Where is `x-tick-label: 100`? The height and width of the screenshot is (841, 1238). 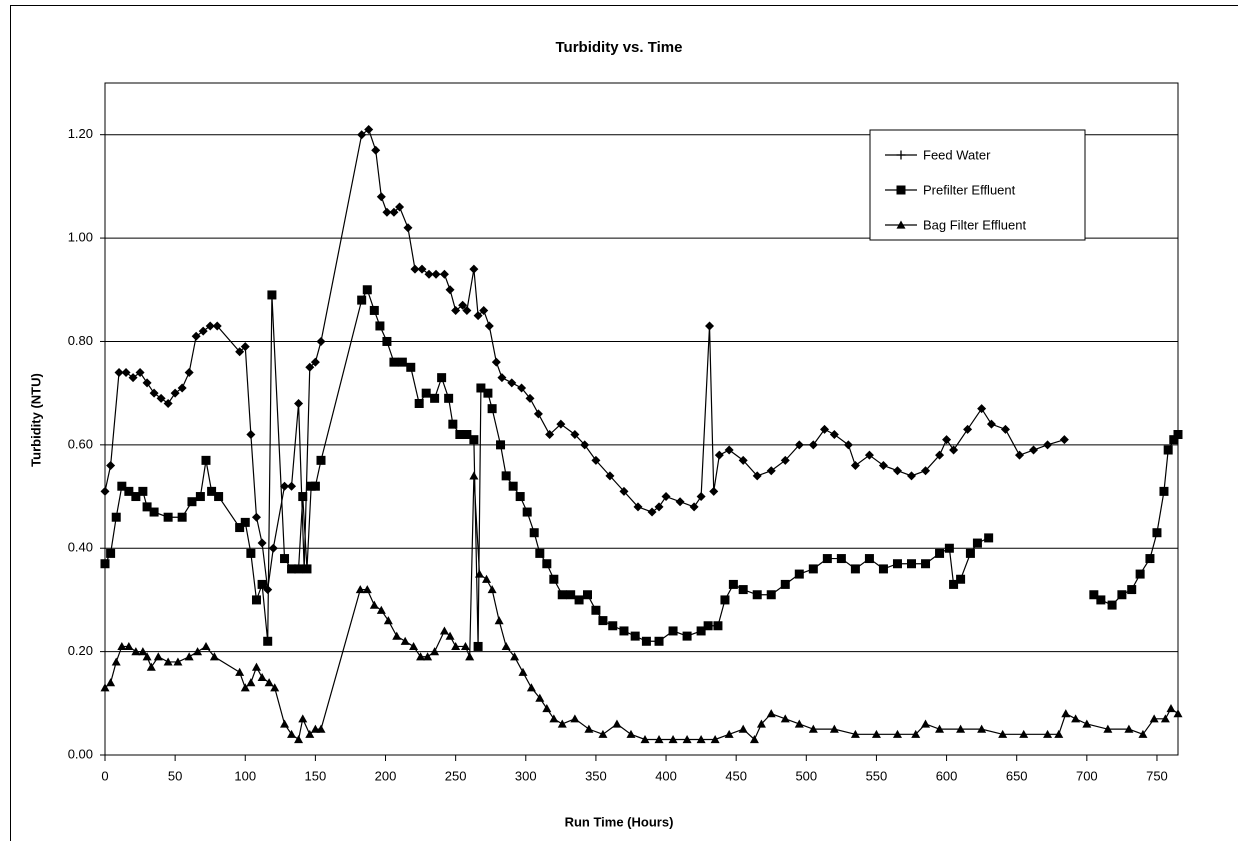 x-tick-label: 100 is located at coordinates (245, 775).